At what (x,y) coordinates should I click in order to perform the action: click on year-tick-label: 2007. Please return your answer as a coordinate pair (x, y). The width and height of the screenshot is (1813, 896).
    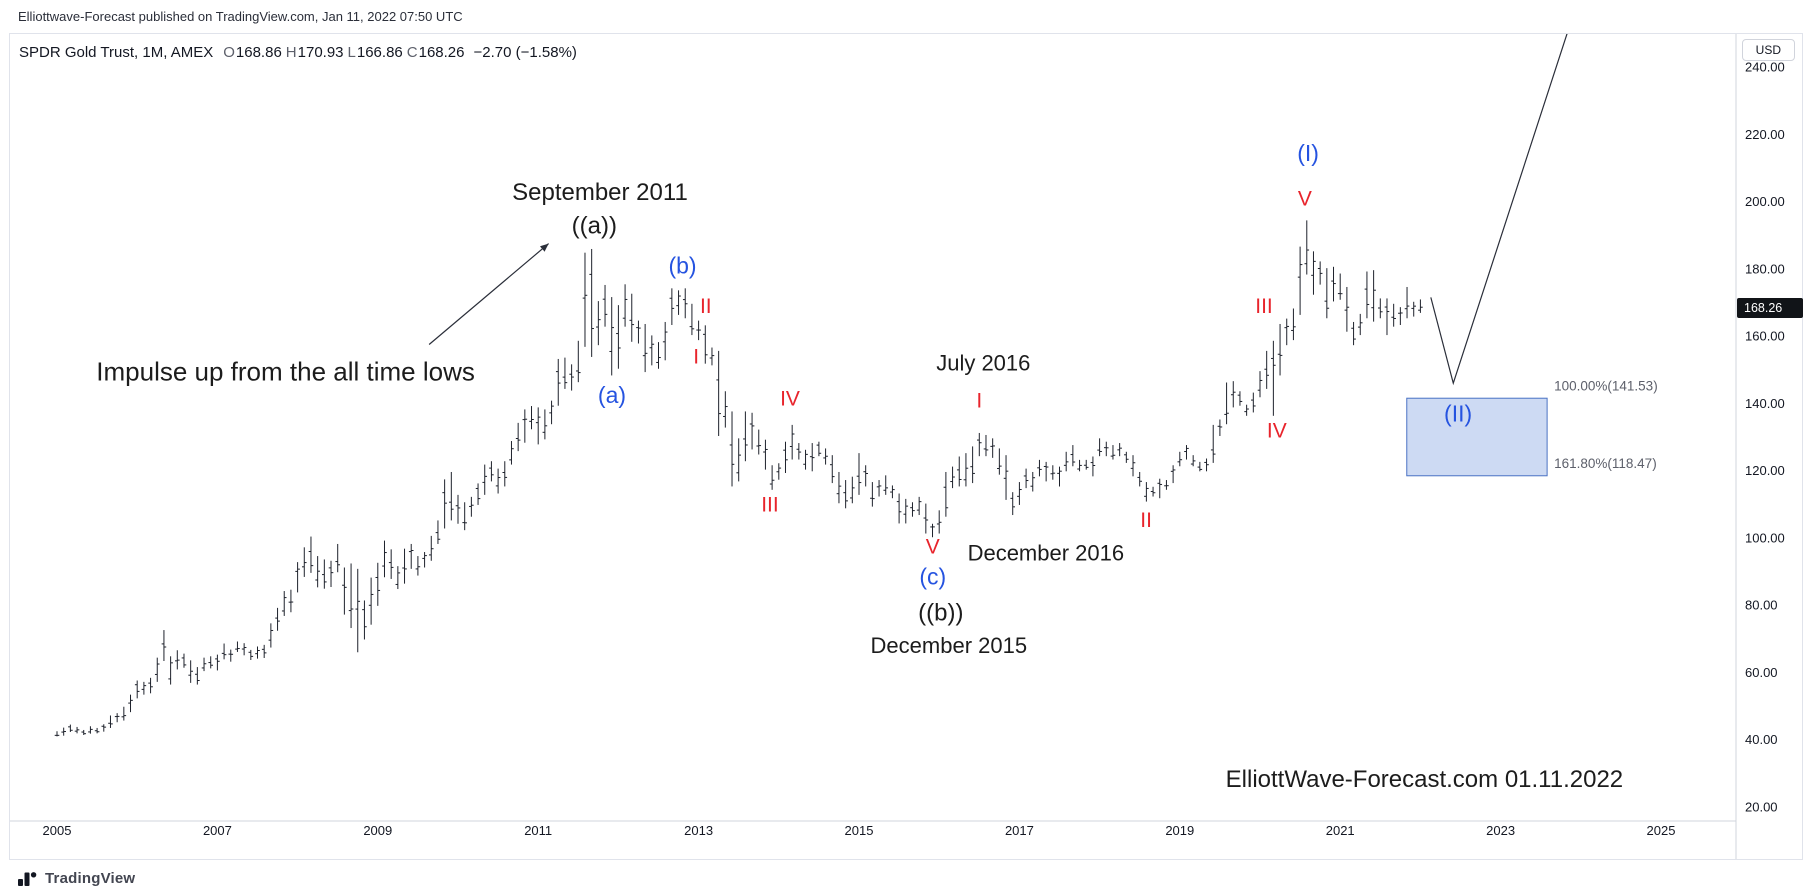
    Looking at the image, I should click on (217, 830).